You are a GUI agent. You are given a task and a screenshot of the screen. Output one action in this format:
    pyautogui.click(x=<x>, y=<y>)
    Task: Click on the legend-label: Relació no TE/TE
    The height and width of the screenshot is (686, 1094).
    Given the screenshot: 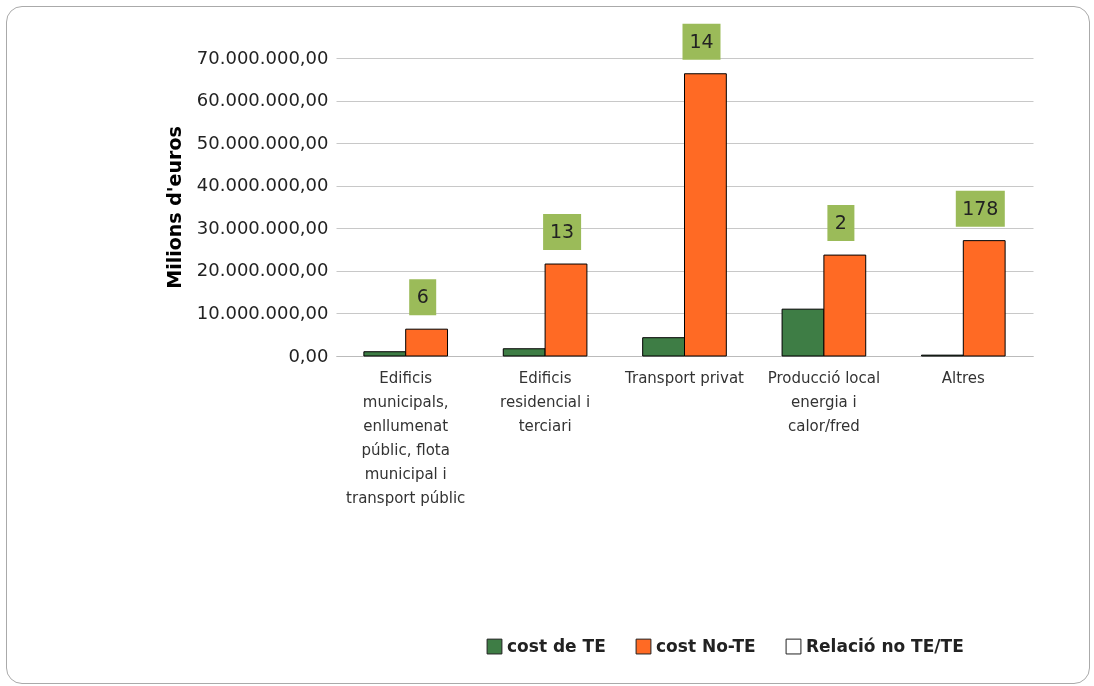 What is the action you would take?
    pyautogui.click(x=885, y=645)
    